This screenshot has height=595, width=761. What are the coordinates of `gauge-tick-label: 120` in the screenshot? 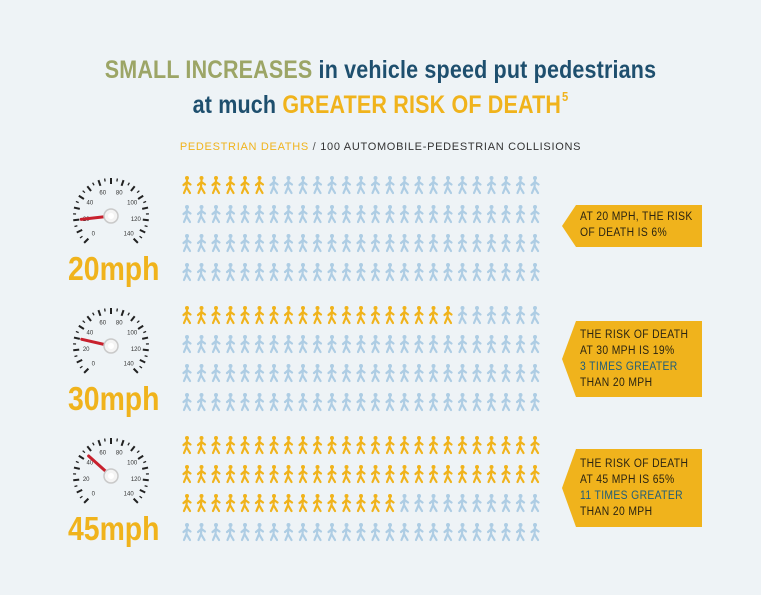 It's located at (136, 480).